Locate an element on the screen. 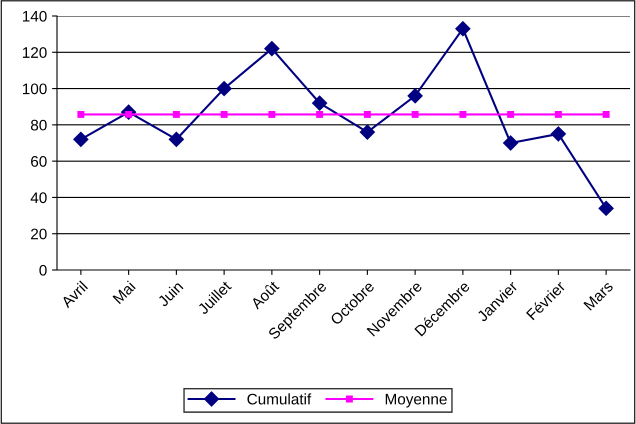 This screenshot has width=636, height=424. legend-label: Cumulatif is located at coordinates (279, 399).